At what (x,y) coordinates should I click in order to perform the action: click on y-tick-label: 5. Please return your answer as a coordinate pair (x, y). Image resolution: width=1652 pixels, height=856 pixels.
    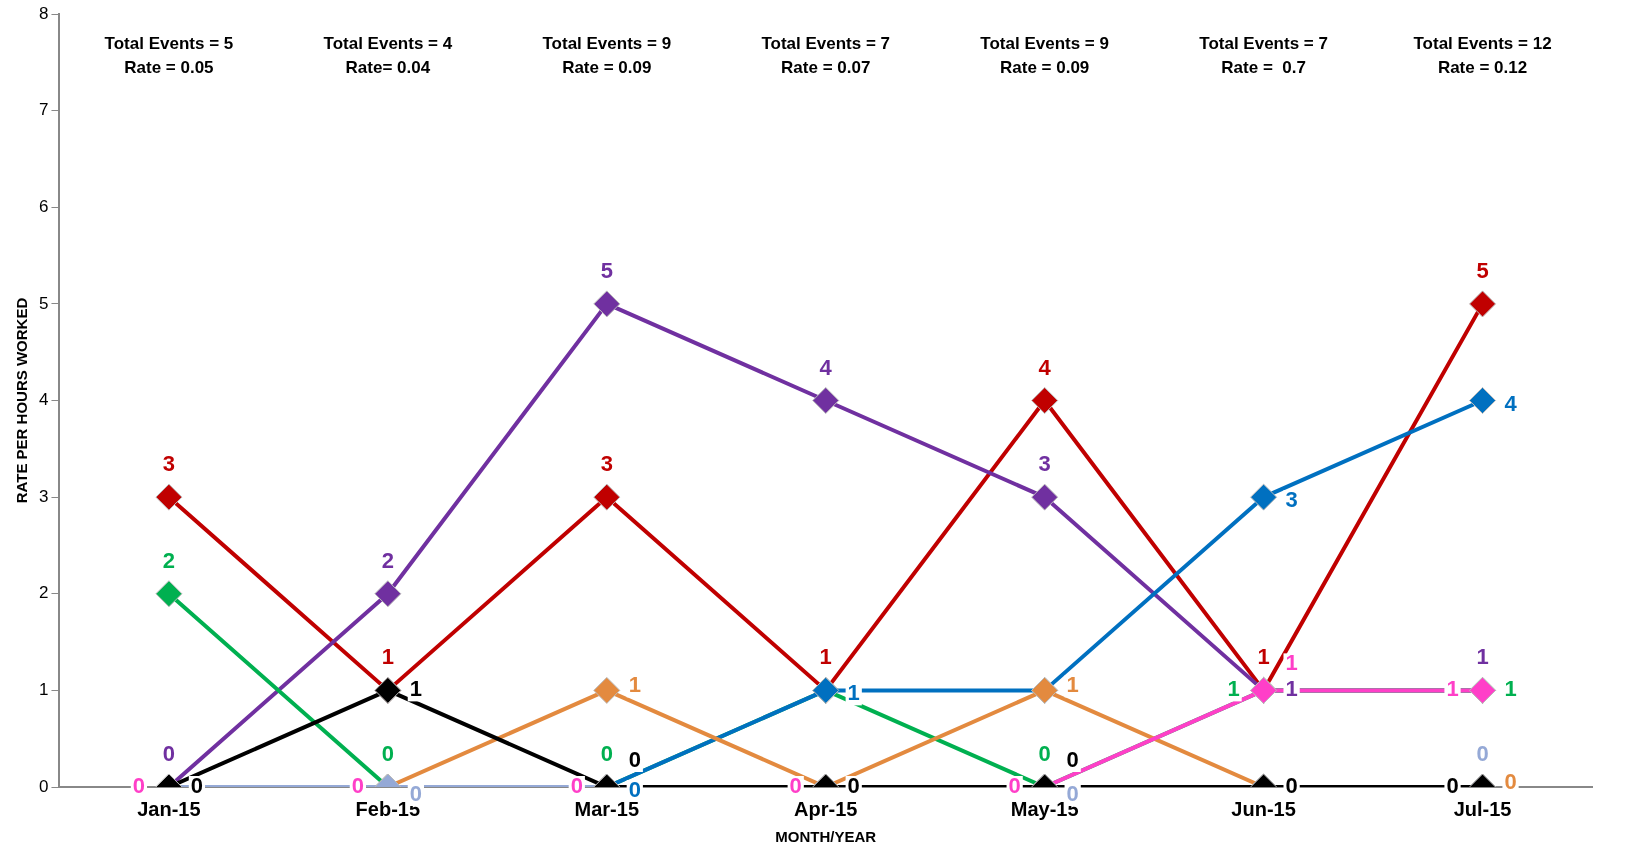
    Looking at the image, I should click on (43, 303).